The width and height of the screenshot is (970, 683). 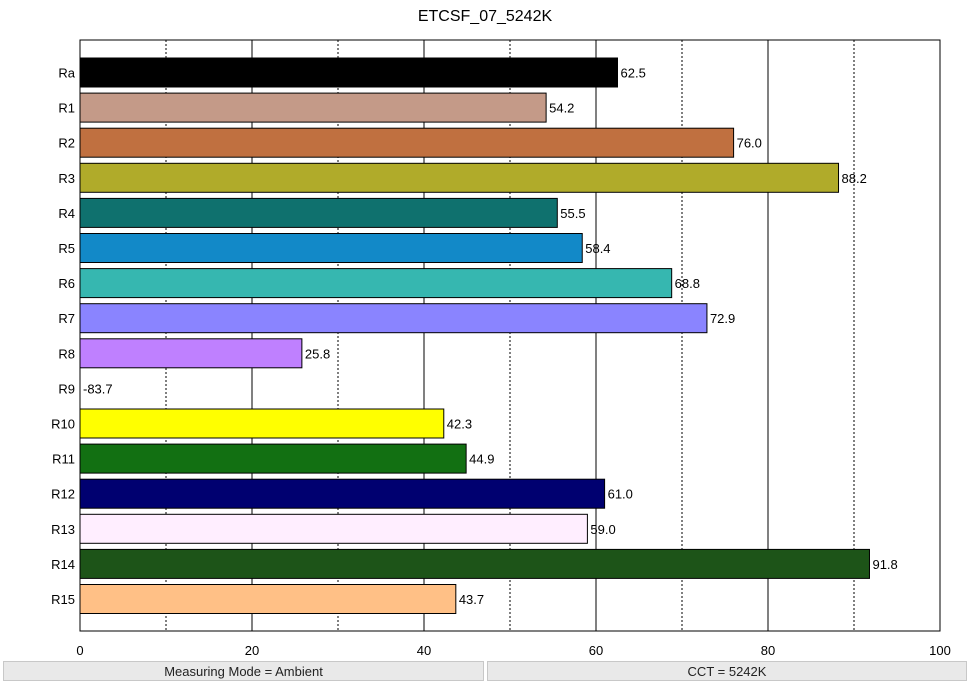 What do you see at coordinates (513, 650) in the screenshot?
I see `x-tick-labels: 0 20 40 60 80 100` at bounding box center [513, 650].